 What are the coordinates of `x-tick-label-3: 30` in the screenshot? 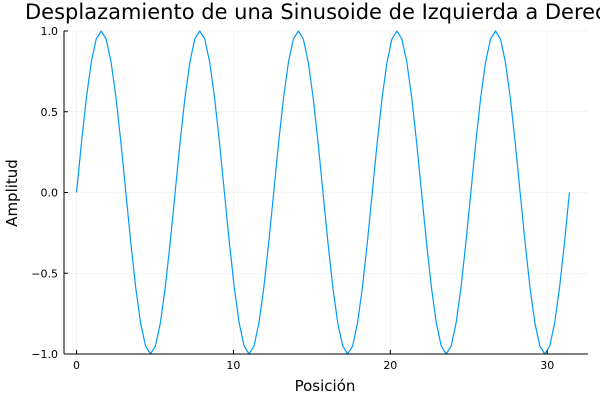 It's located at (547, 365).